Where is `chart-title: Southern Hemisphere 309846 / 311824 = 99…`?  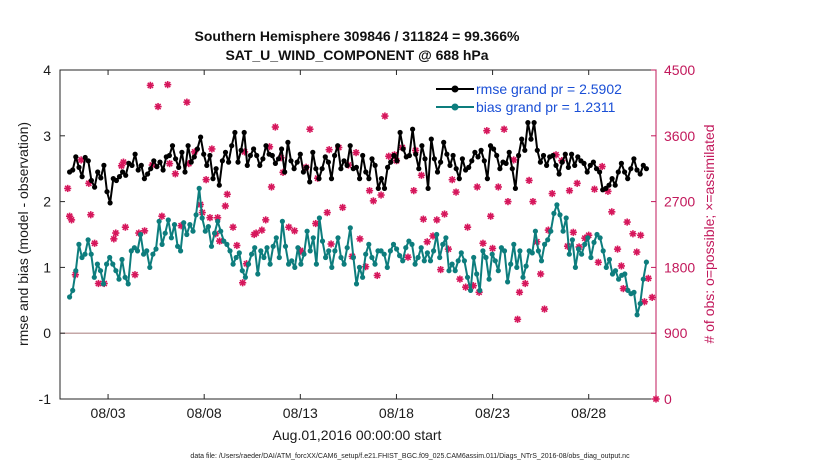 chart-title: Southern Hemisphere 309846 / 311824 = 99… is located at coordinates (357, 36).